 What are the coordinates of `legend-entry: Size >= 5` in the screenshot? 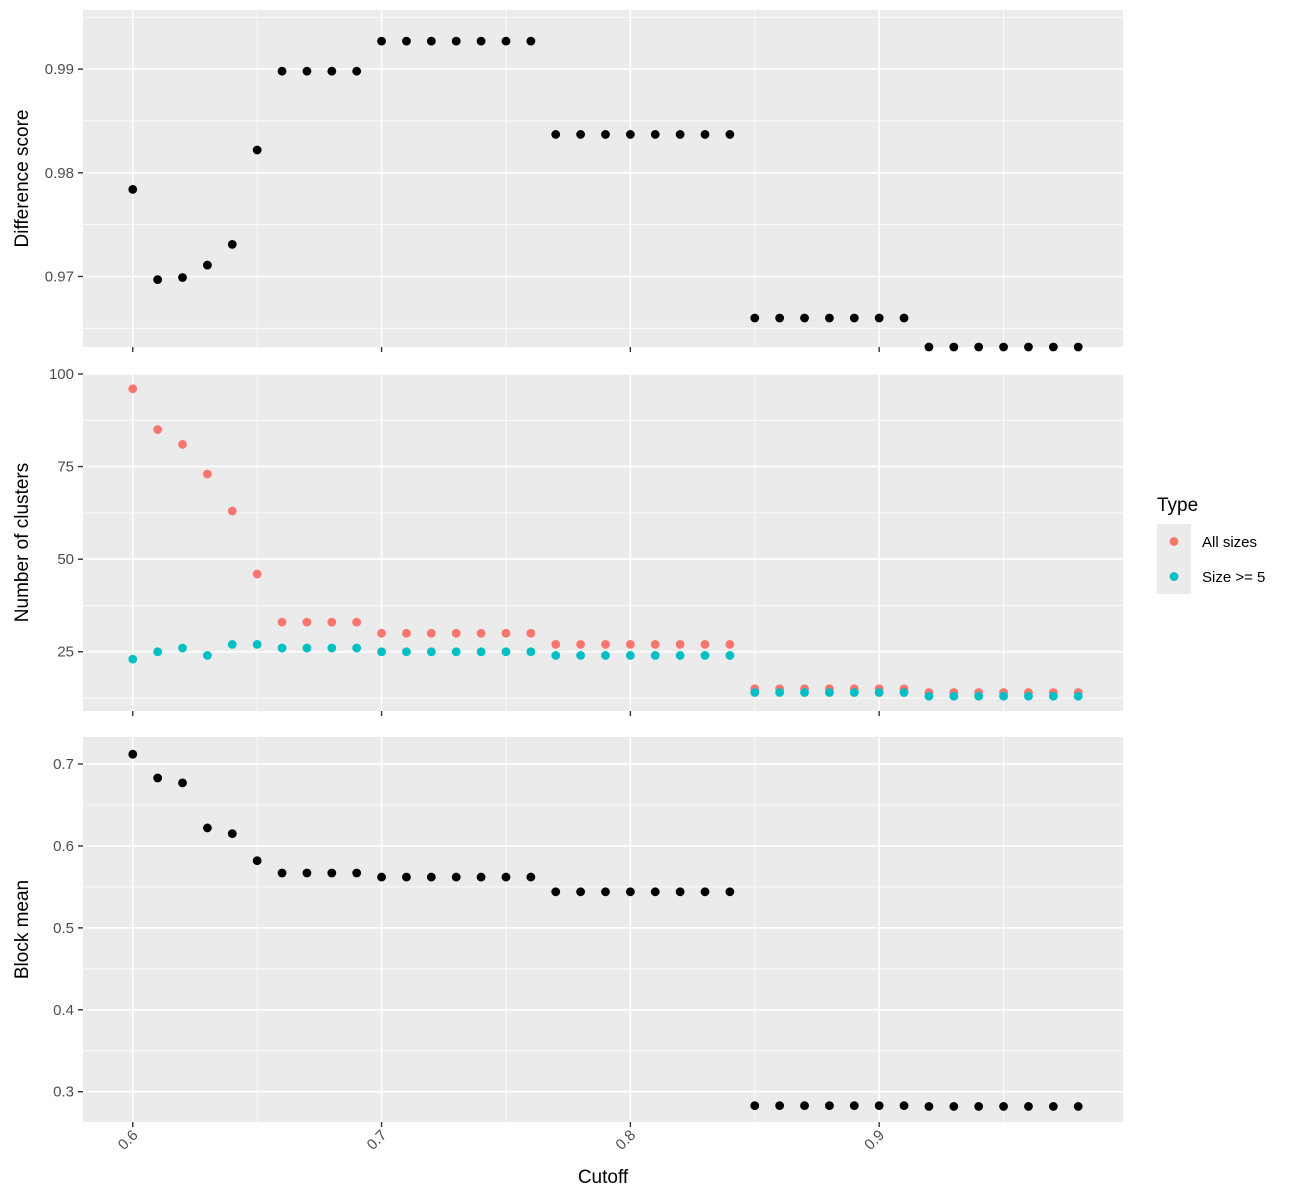 It's located at (1211, 576).